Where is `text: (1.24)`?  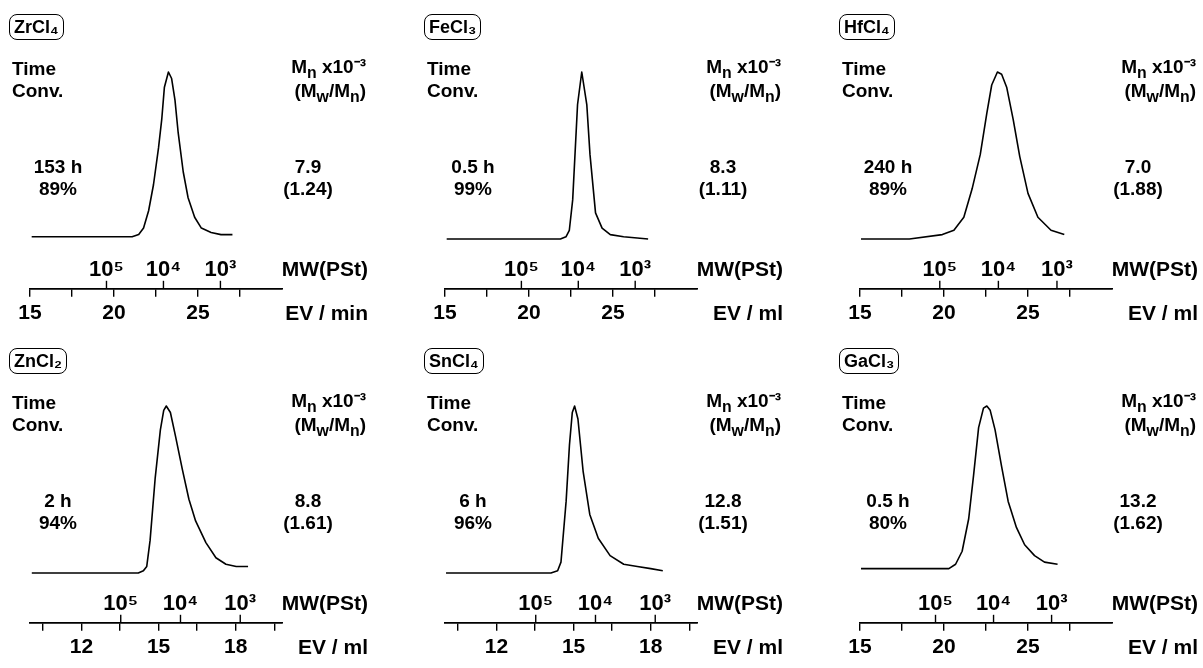
text: (1.24) is located at coordinates (308, 188).